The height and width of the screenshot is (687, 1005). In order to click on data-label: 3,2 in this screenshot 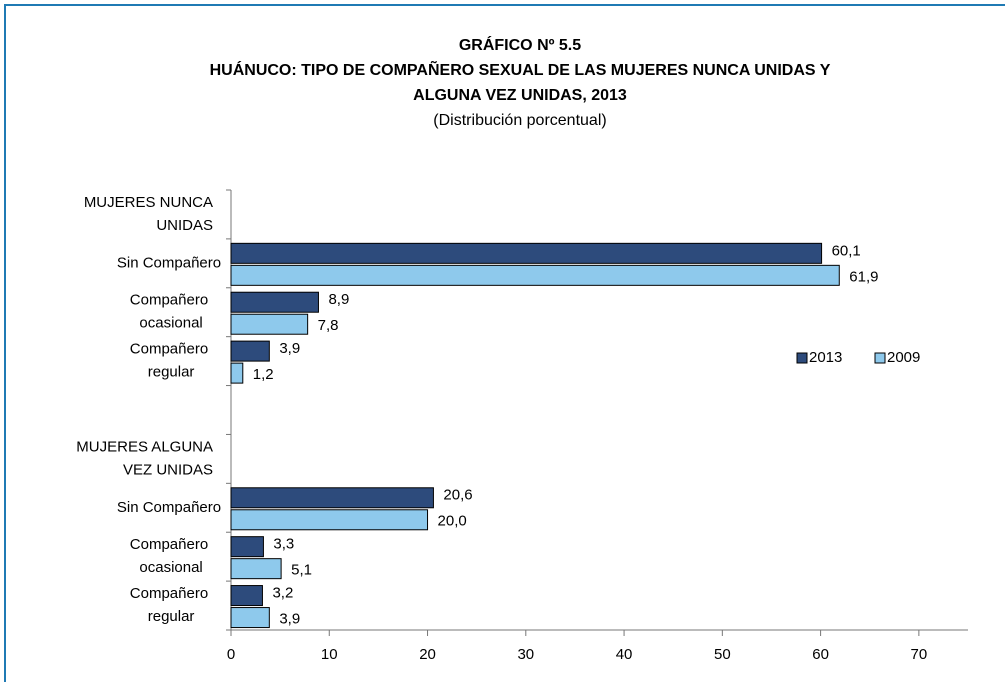, I will do `click(282, 593)`.